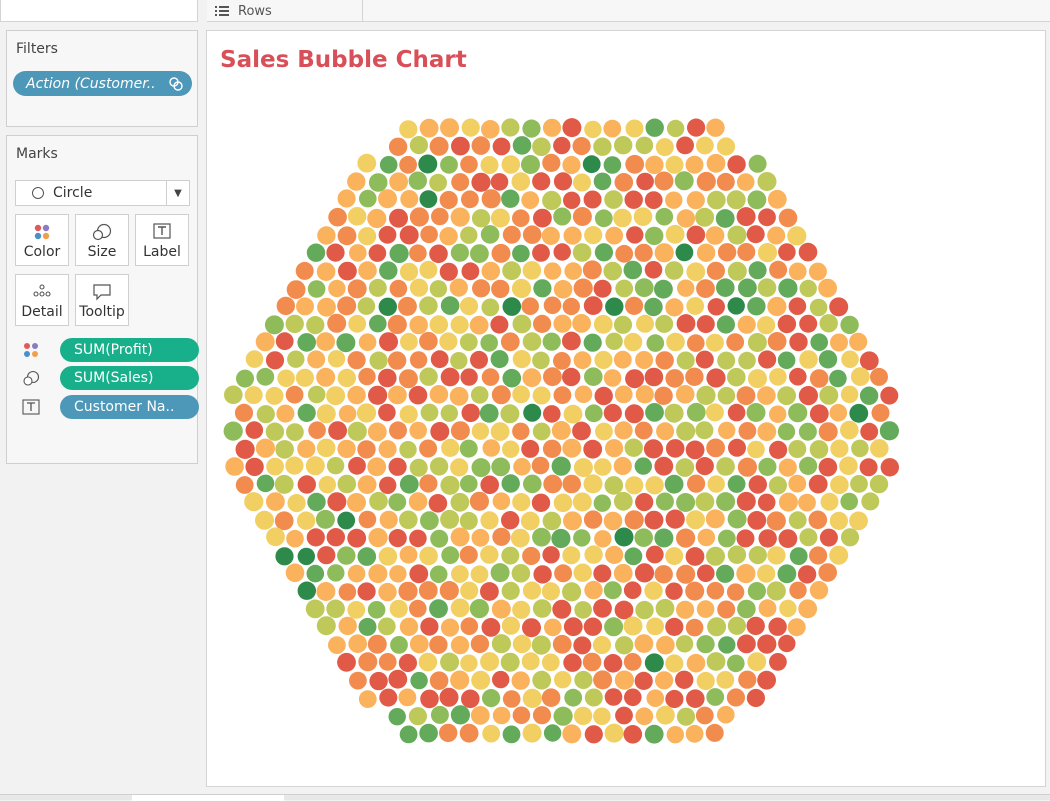  I want to click on chevron-down-icon: ▼, so click(177, 193).